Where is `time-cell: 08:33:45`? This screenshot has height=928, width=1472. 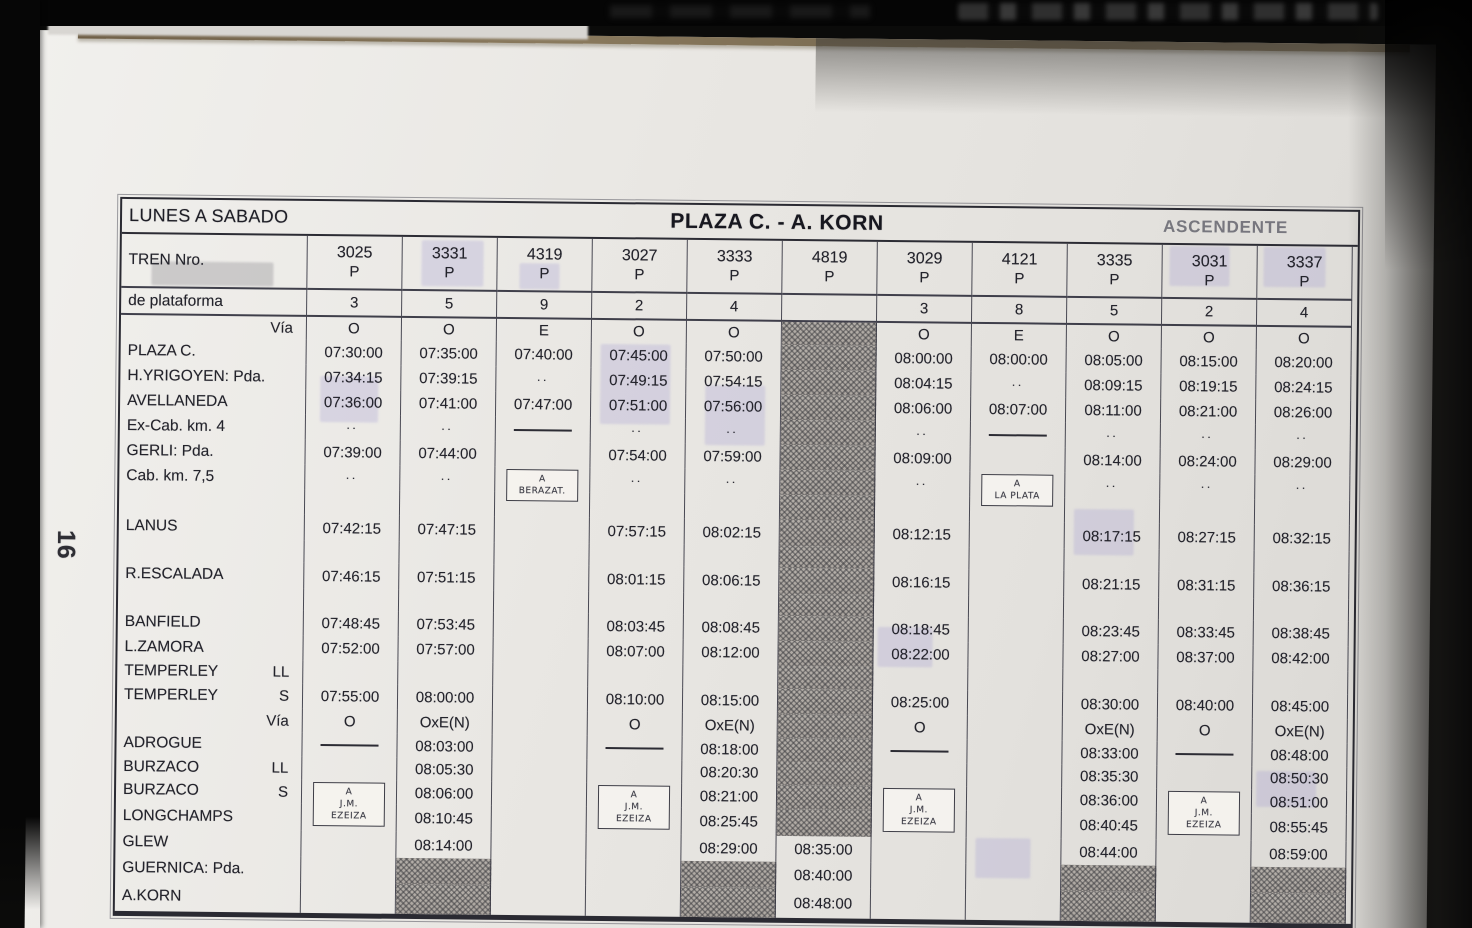
time-cell: 08:33:45 is located at coordinates (1206, 632).